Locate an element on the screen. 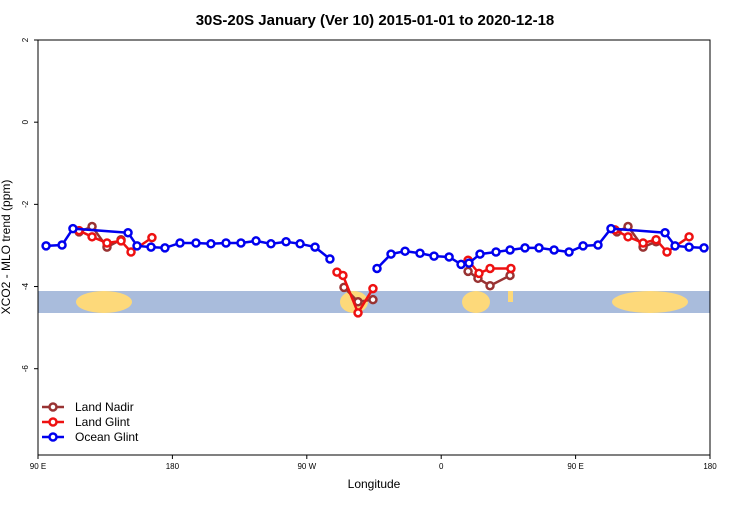 The height and width of the screenshot is (505, 750). legend-label: Ocean Glint is located at coordinates (107, 437).